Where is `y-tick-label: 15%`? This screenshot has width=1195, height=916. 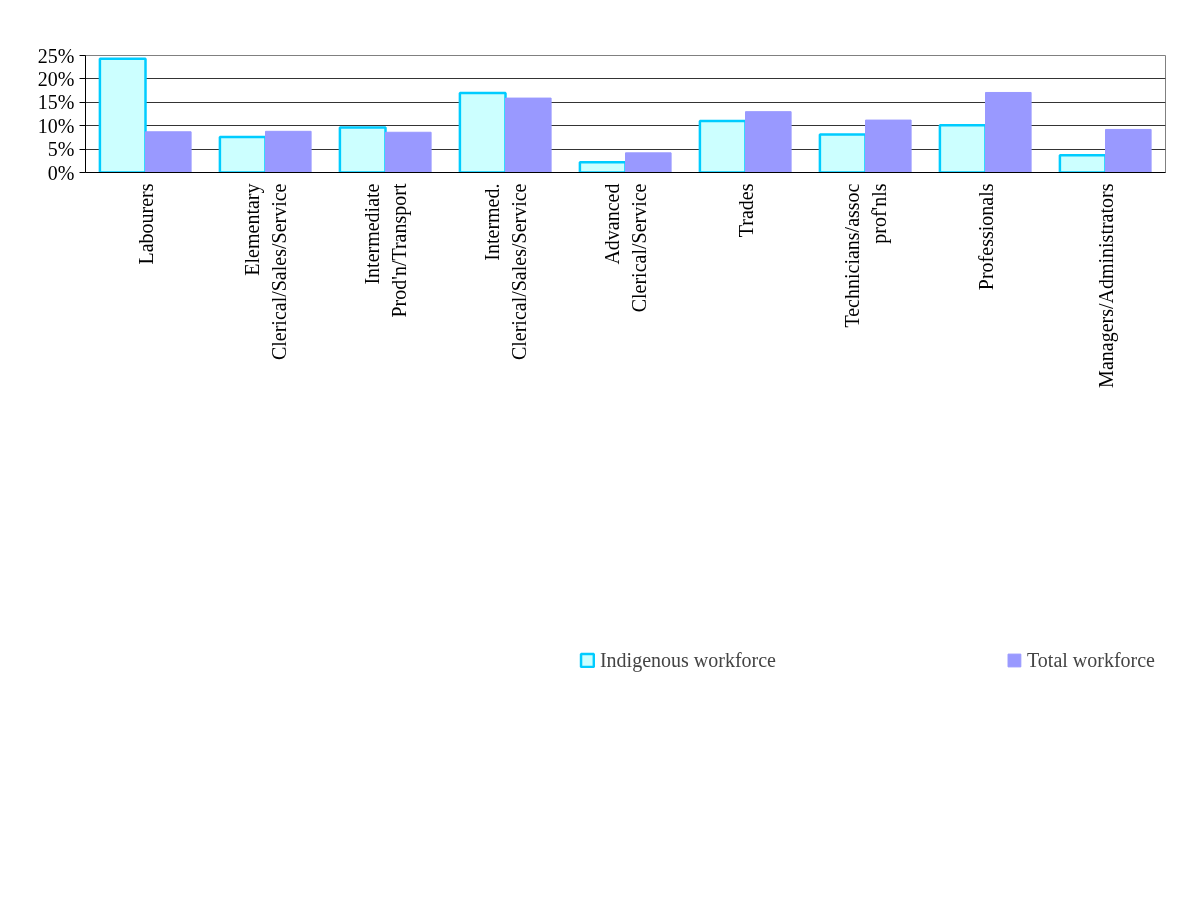
y-tick-label: 15% is located at coordinates (56, 102).